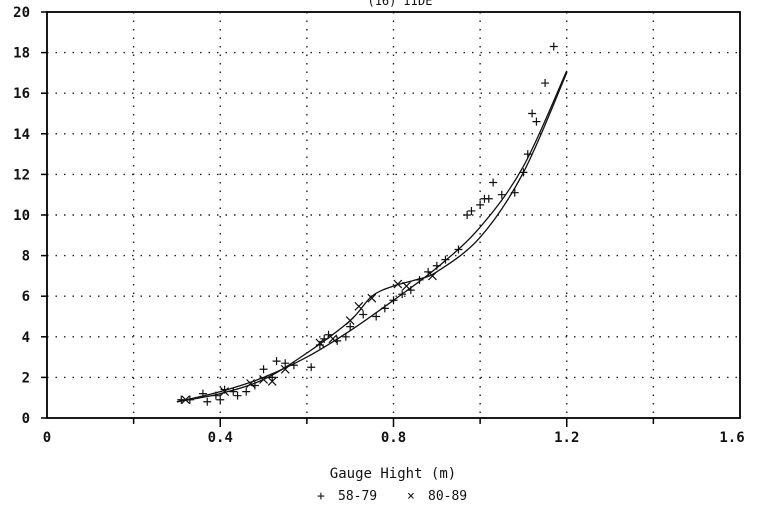 The image size is (760, 516). Describe the element at coordinates (26, 338) in the screenshot. I see `y-tick-label: 4` at that location.